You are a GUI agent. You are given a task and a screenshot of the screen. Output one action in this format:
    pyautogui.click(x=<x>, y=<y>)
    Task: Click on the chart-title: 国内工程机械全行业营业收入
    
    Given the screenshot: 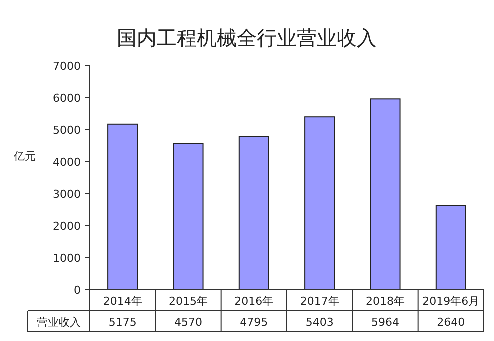 What is the action you would take?
    pyautogui.click(x=247, y=38)
    